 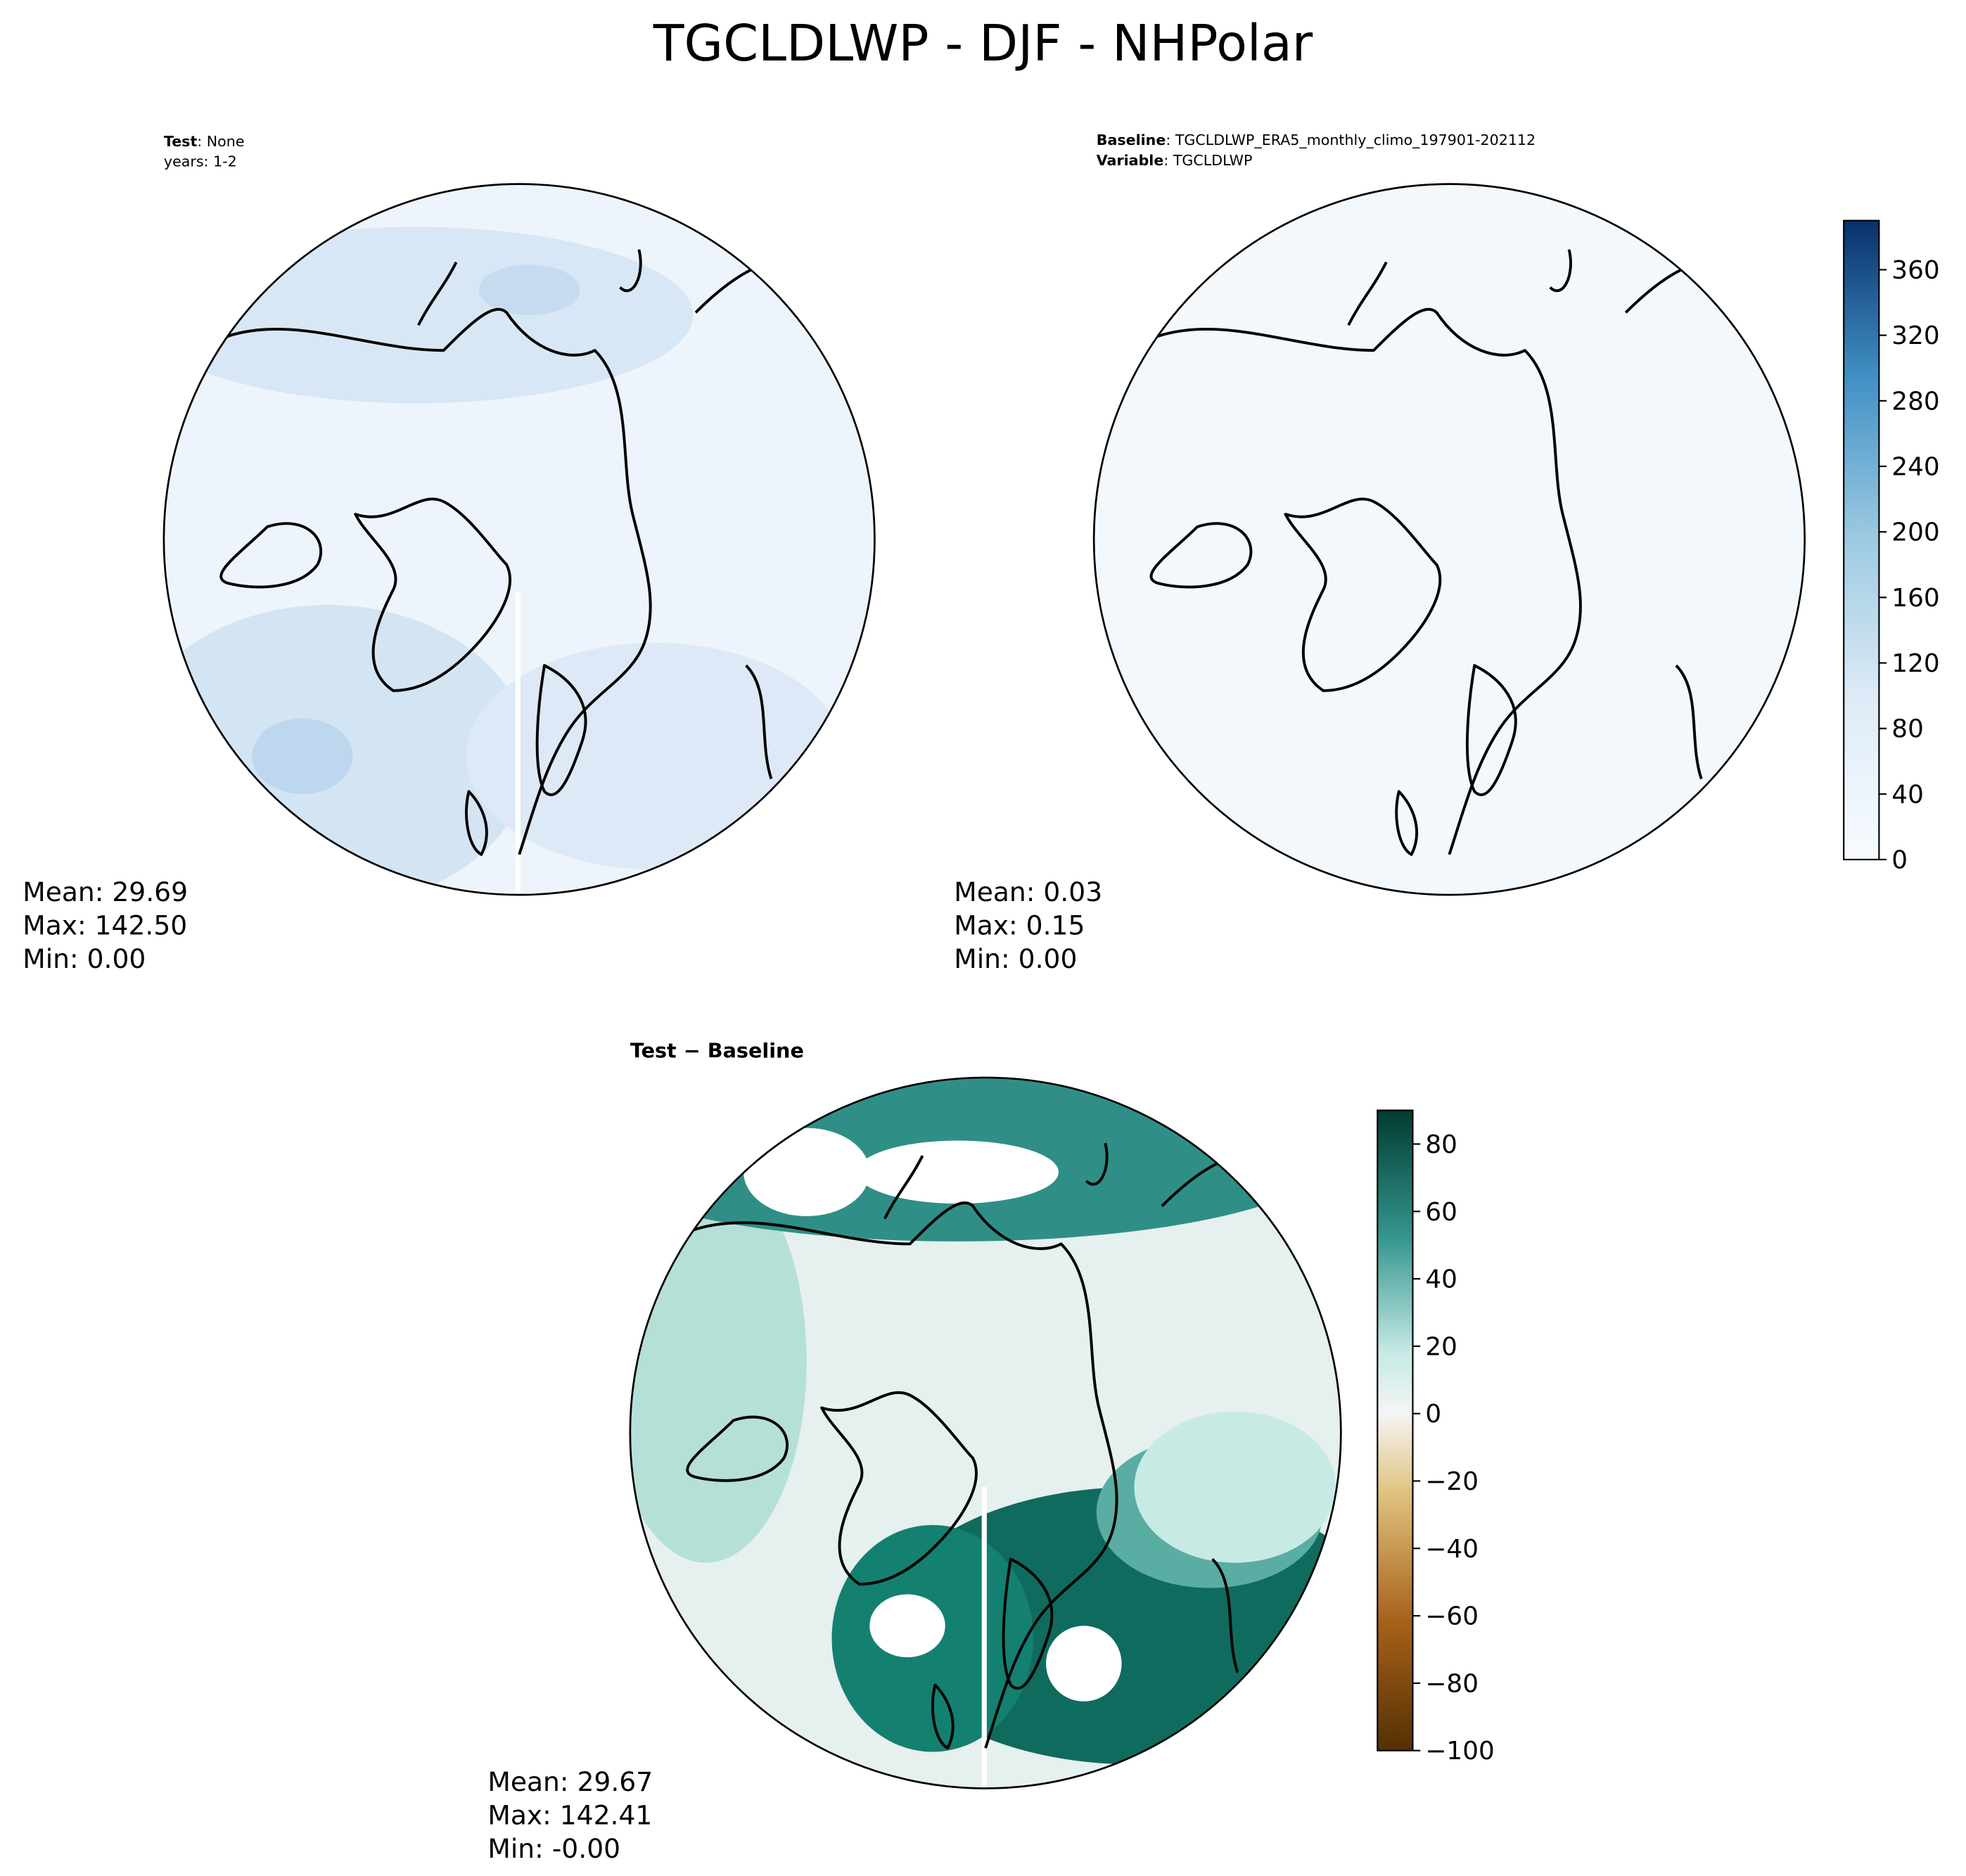 I want to click on stat-line: Max: 142.41, so click(x=569, y=1814).